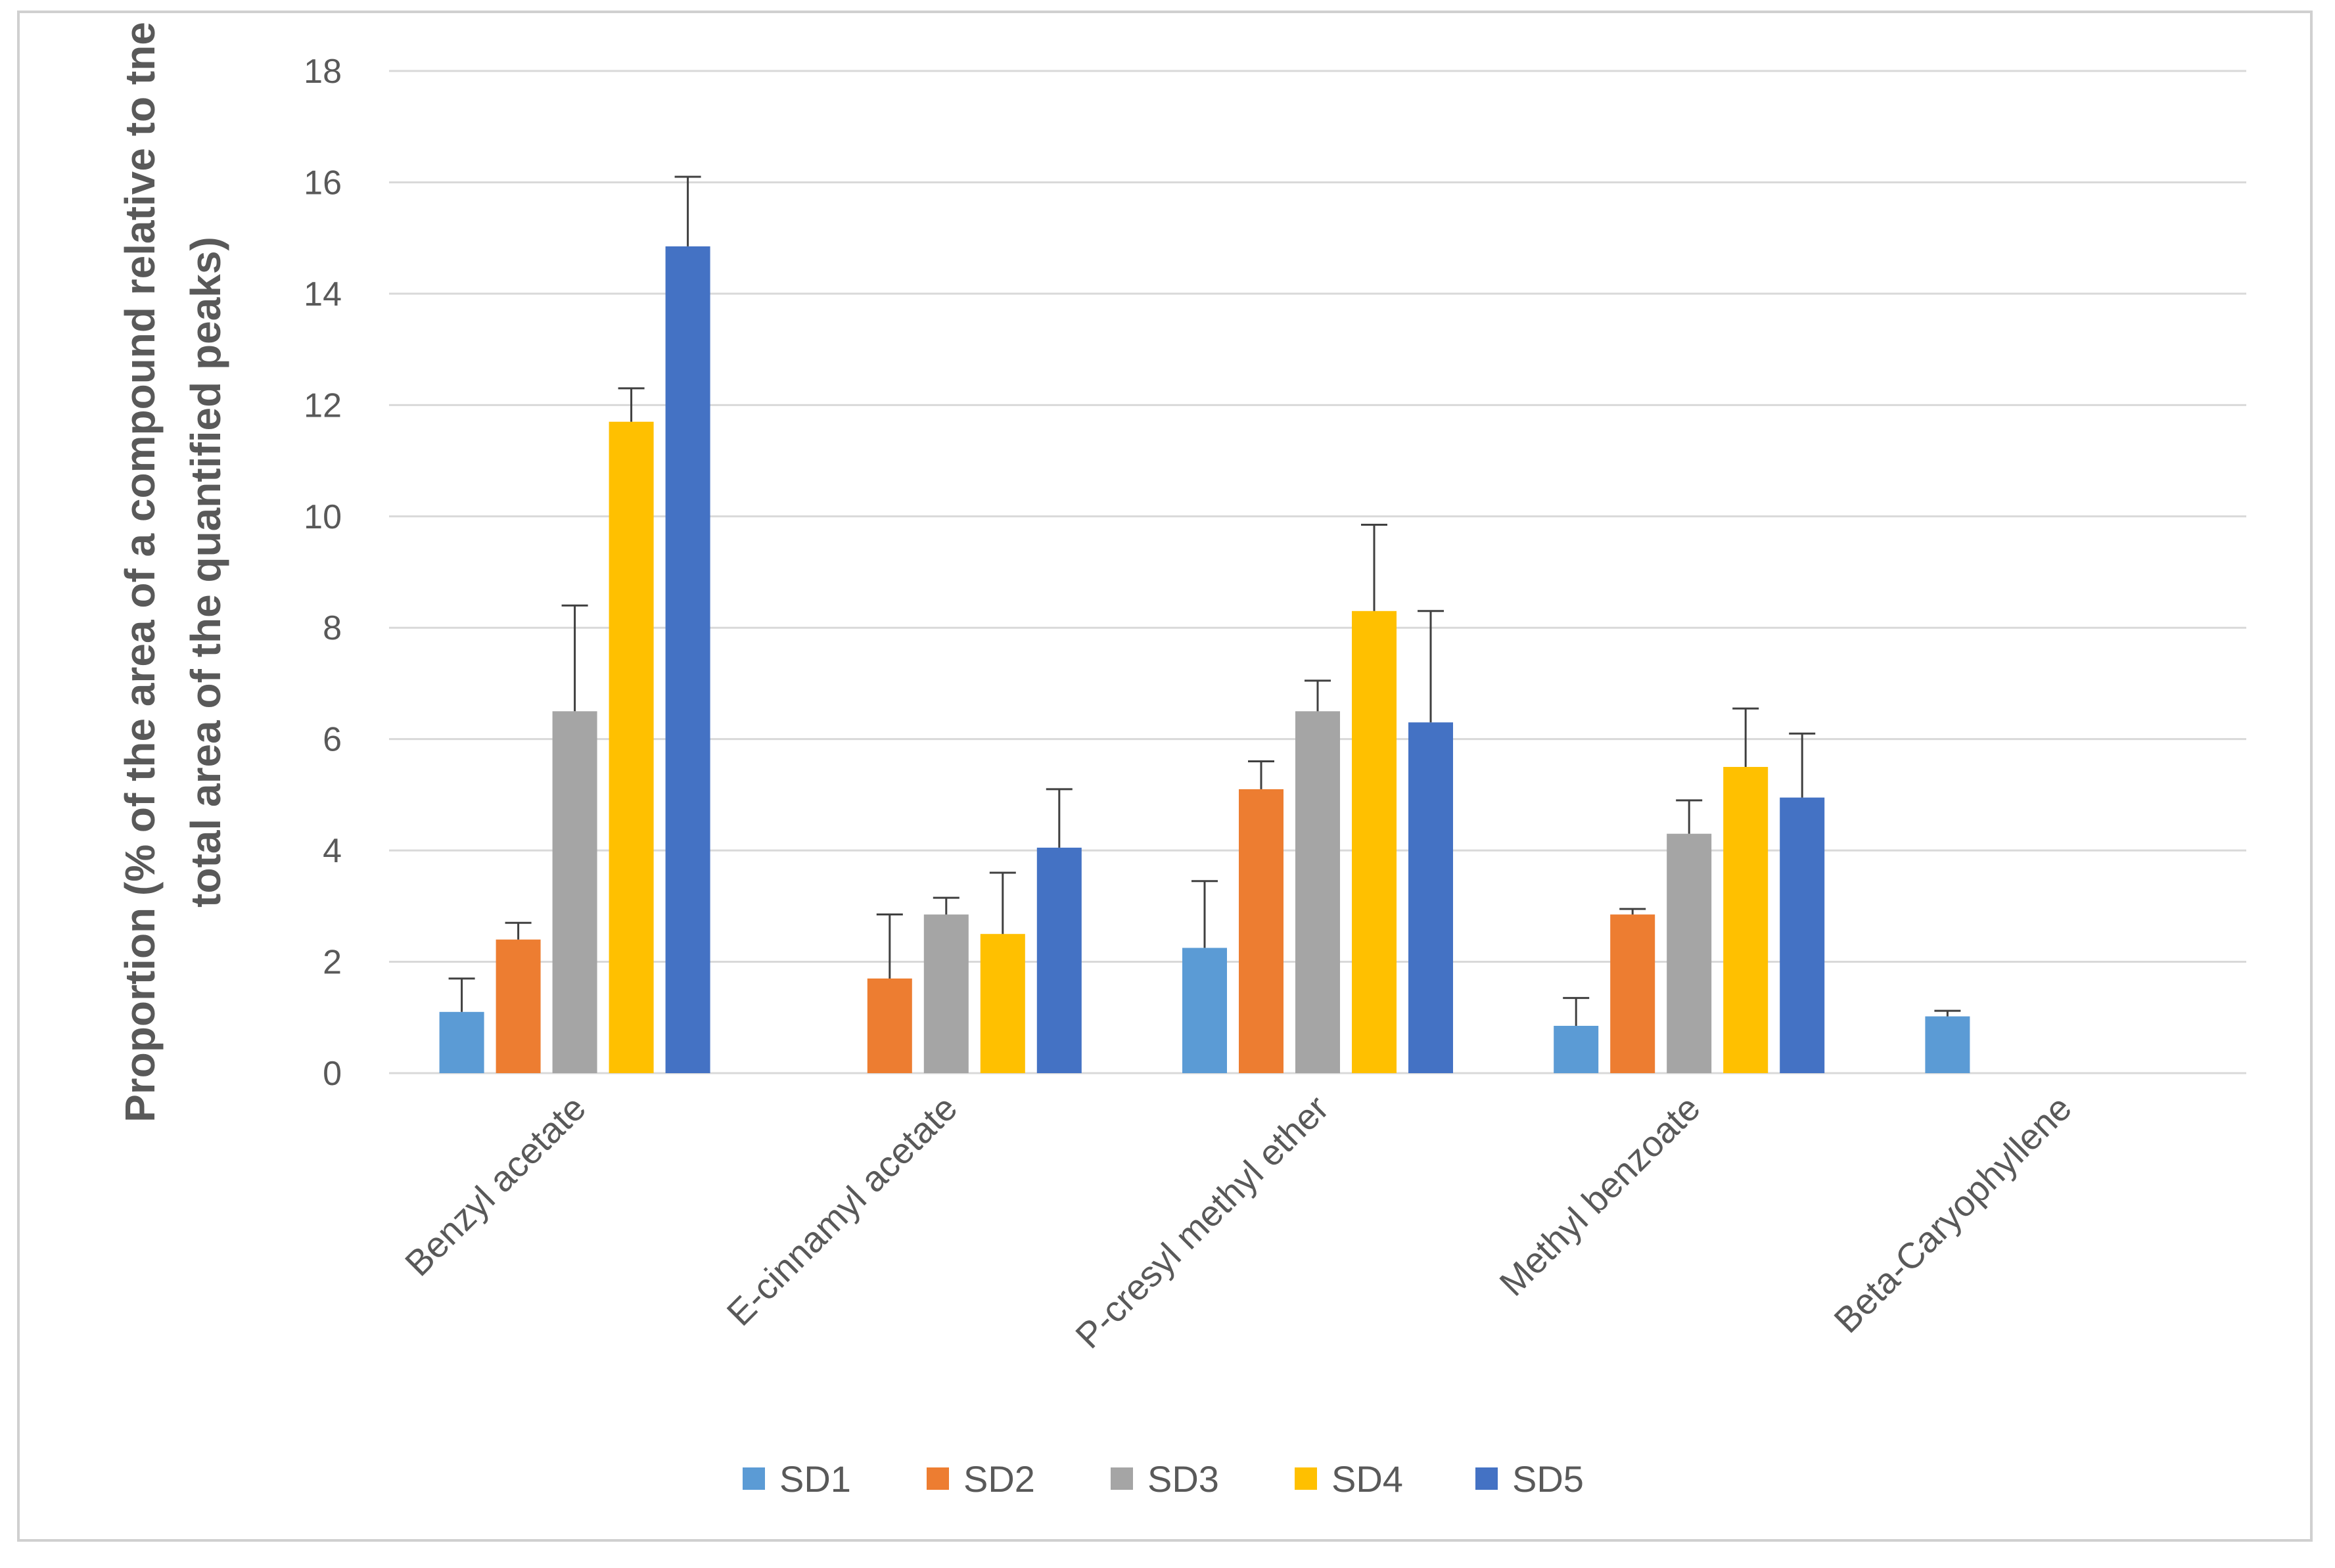  What do you see at coordinates (332, 628) in the screenshot?
I see `y-tick-label: 8` at bounding box center [332, 628].